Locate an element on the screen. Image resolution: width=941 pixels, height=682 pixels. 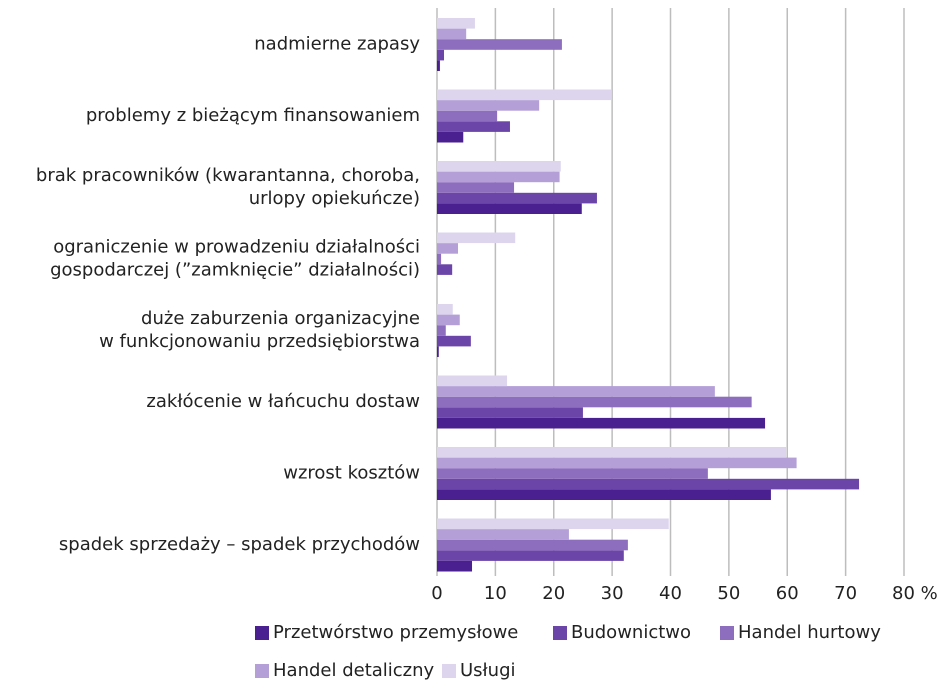
legend-label: Budownictwo is located at coordinates (631, 632).